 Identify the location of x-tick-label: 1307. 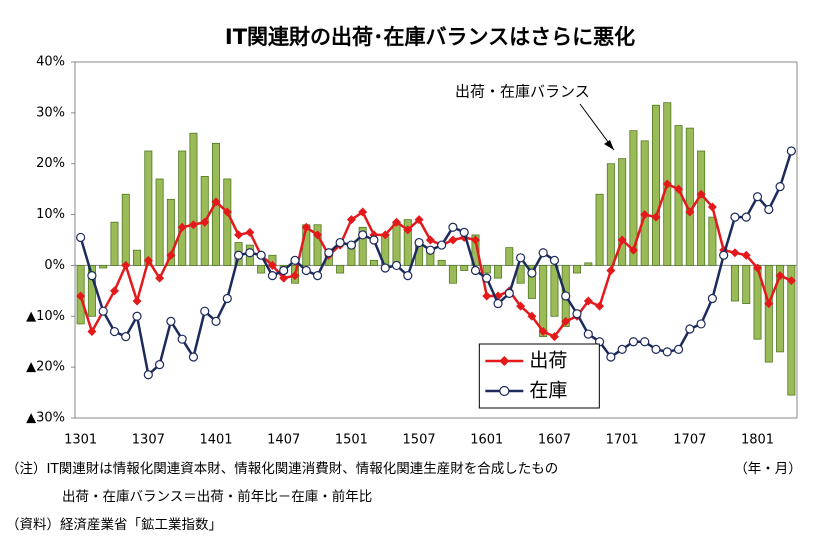
(148, 440).